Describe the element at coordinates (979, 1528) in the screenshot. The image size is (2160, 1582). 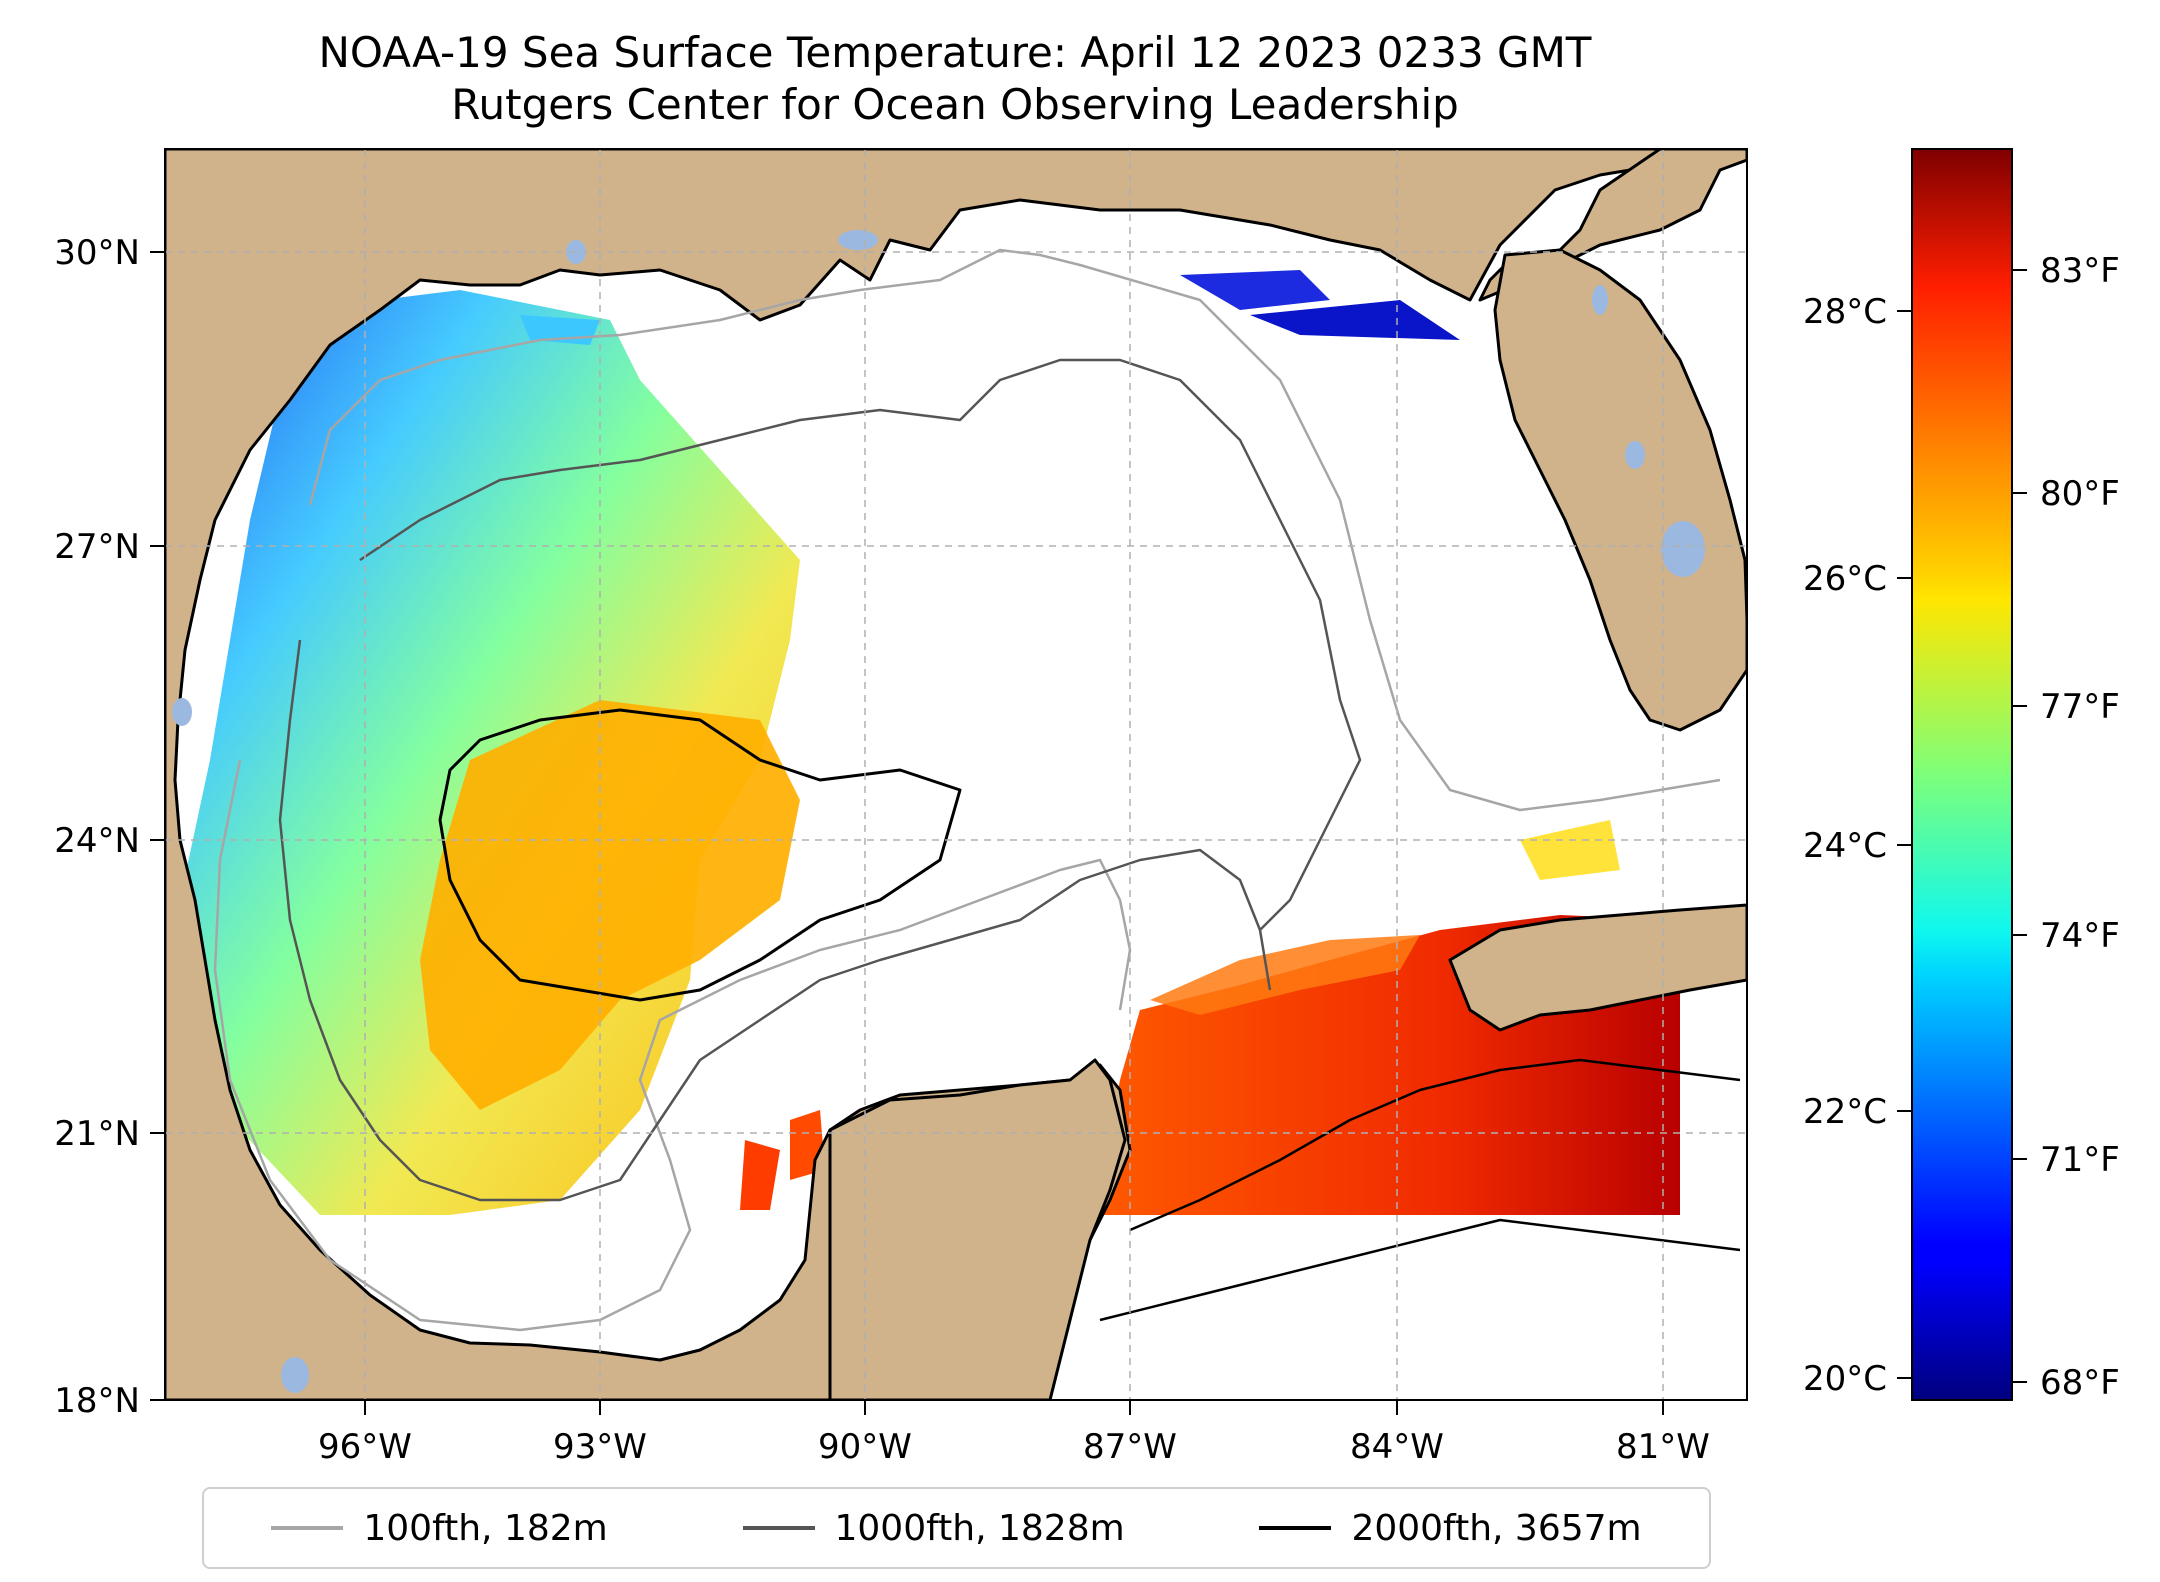
I see `legend-label-1000fth: 1000fth, 1828m` at that location.